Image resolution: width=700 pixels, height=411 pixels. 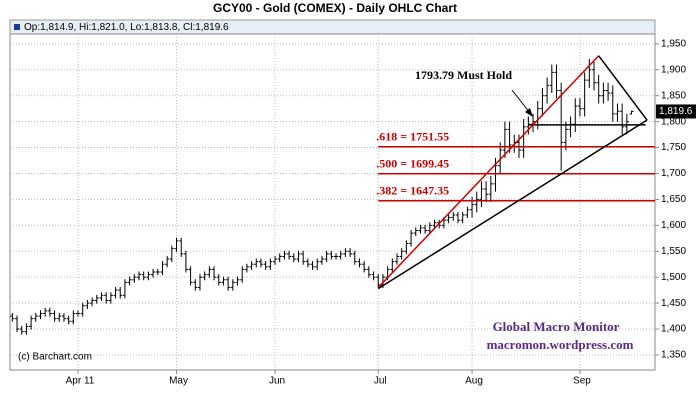 I want to click on watermark: macromon.wordpress.com, so click(x=560, y=344).